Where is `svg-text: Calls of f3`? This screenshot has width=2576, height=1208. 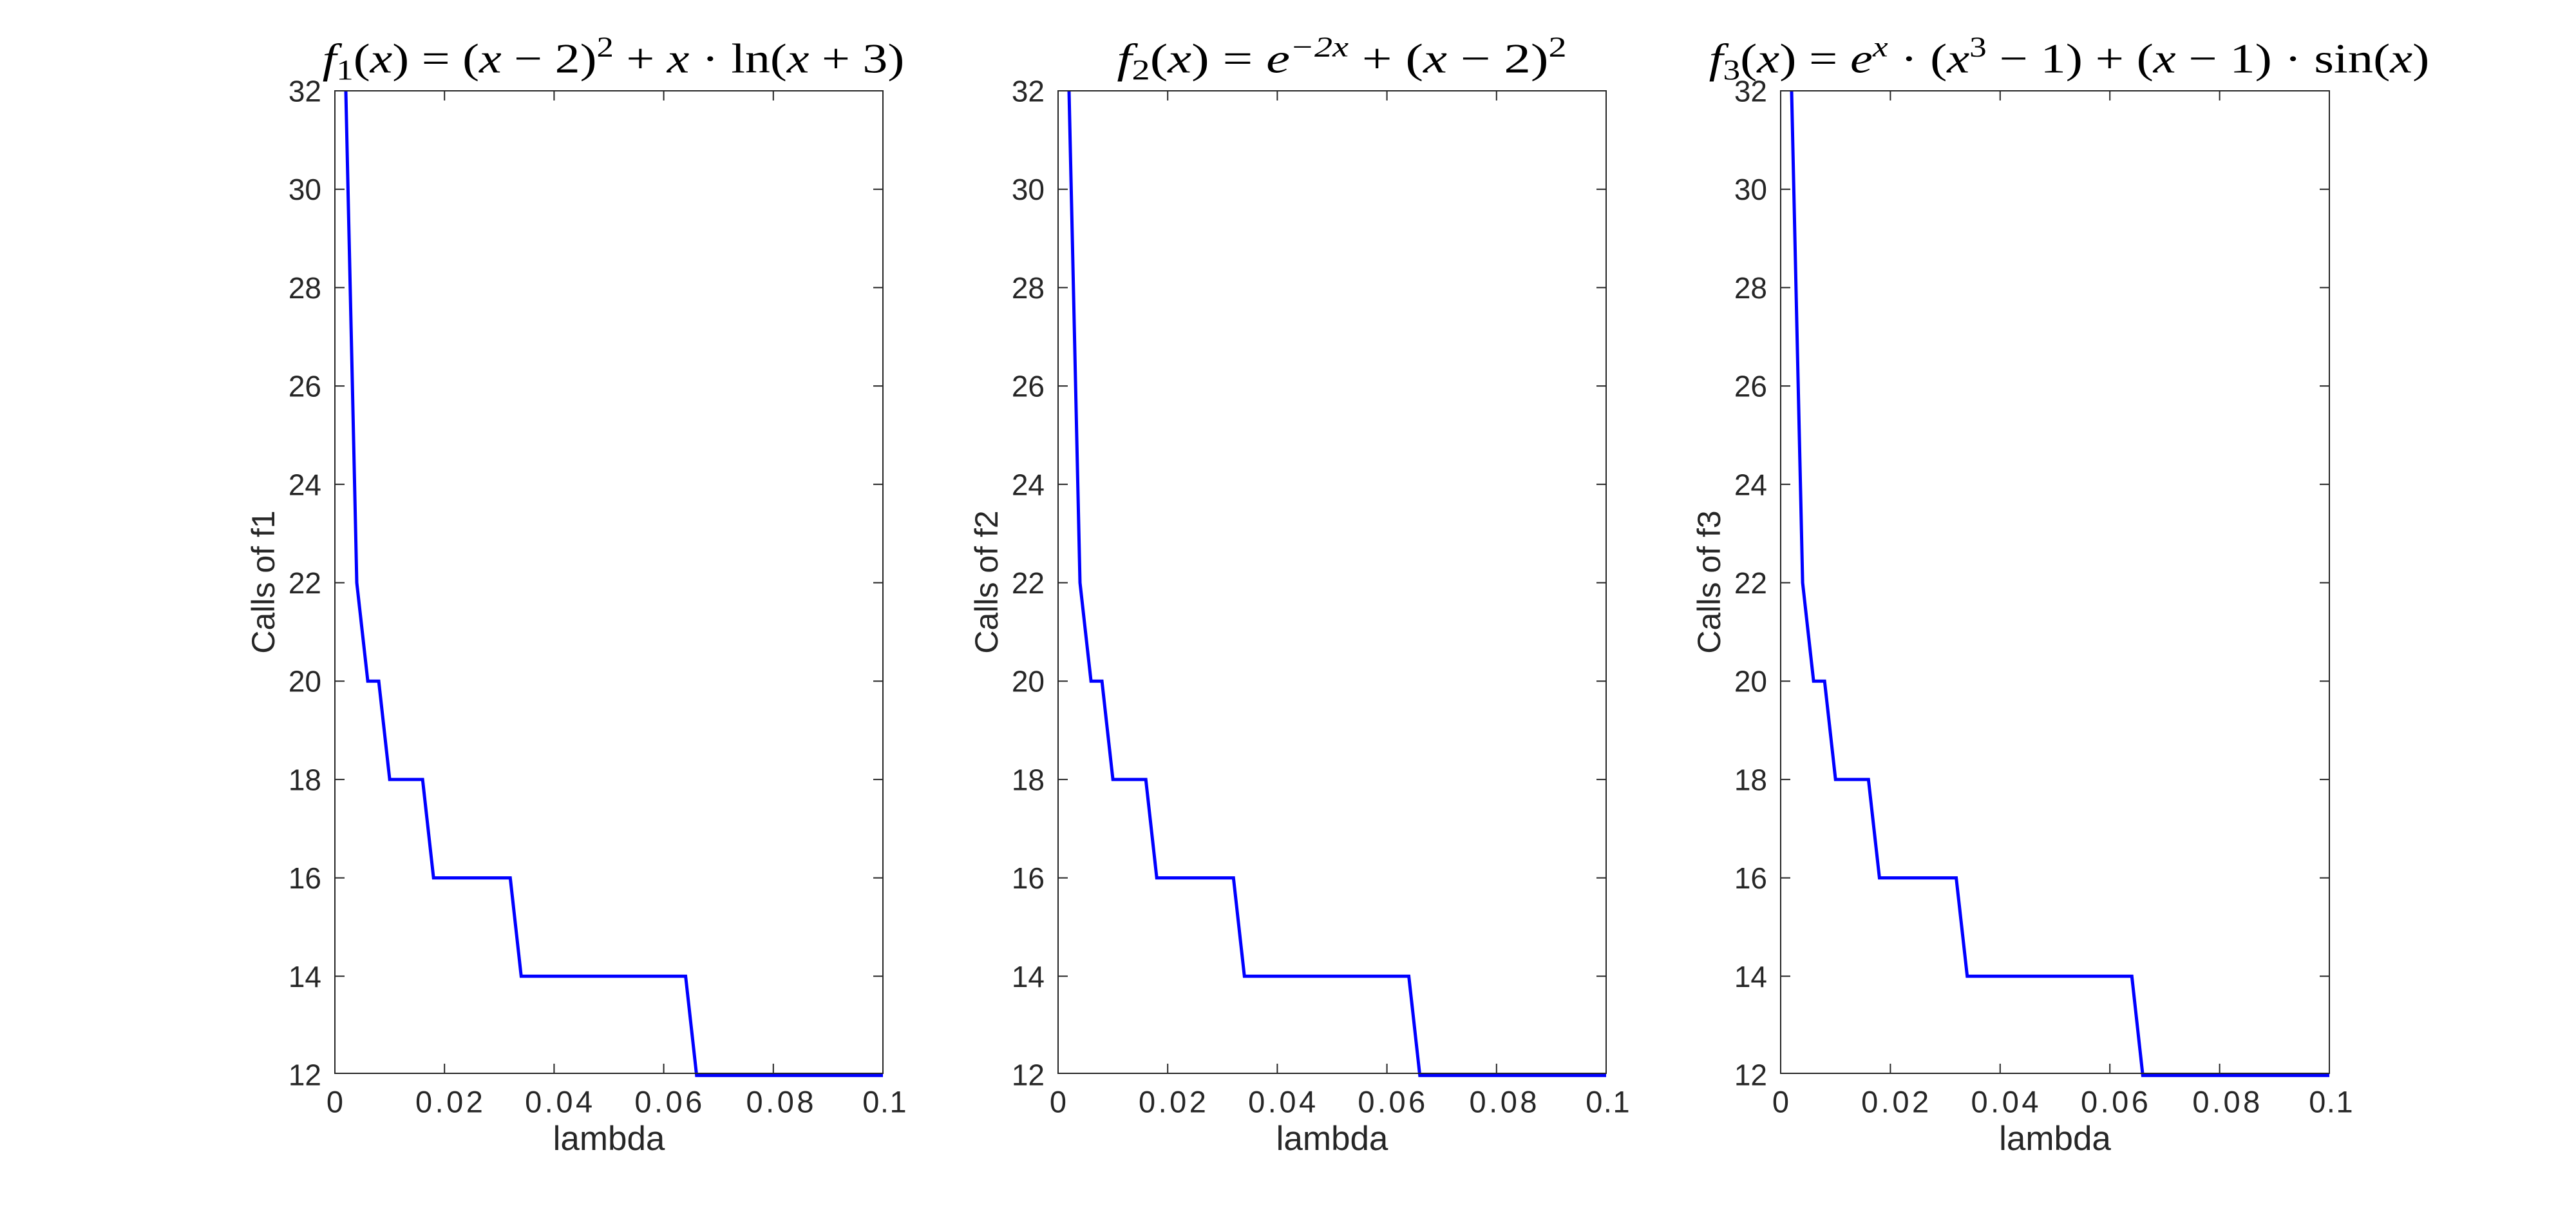 svg-text: Calls of f3 is located at coordinates (1709, 581).